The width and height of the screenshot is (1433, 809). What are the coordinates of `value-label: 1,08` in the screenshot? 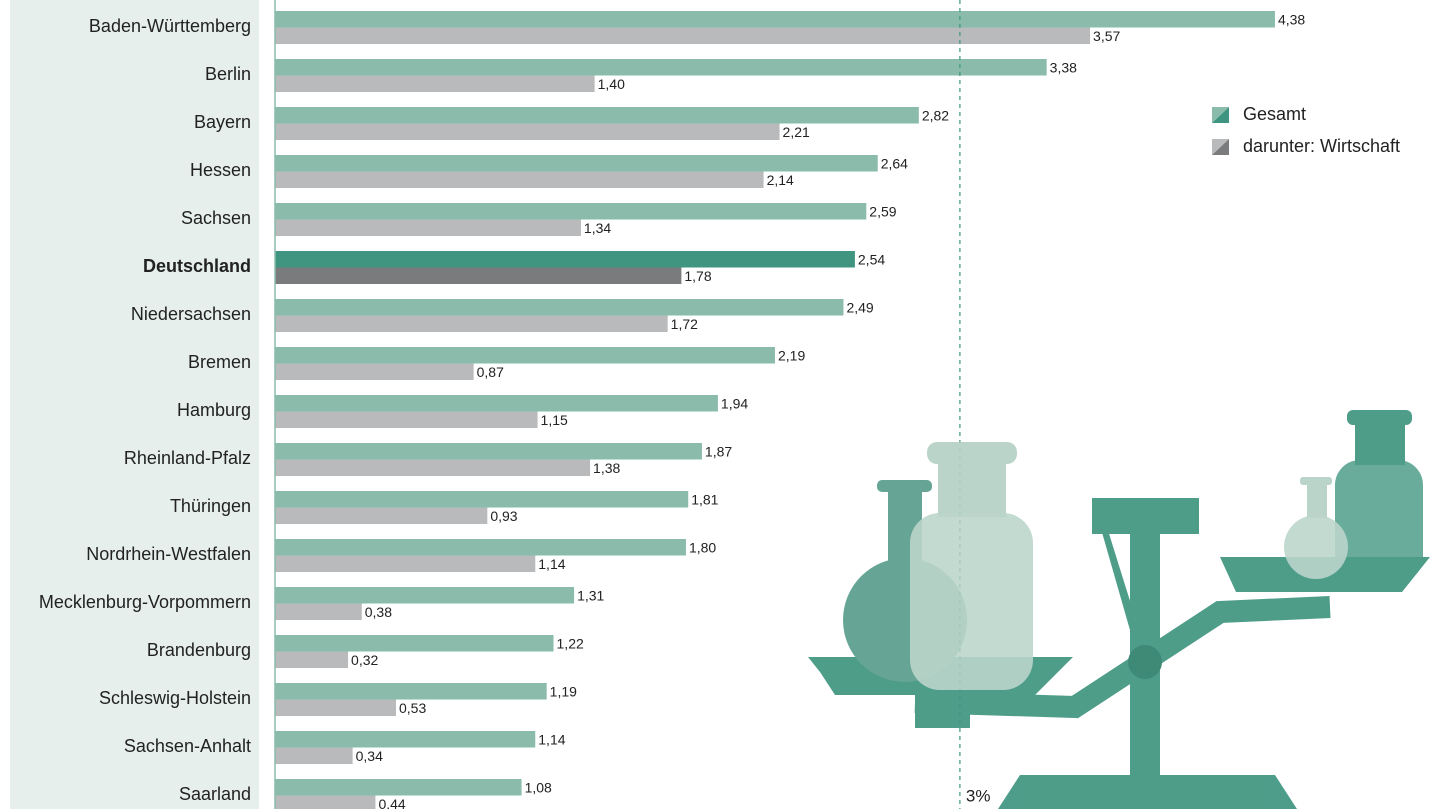 It's located at (538, 788).